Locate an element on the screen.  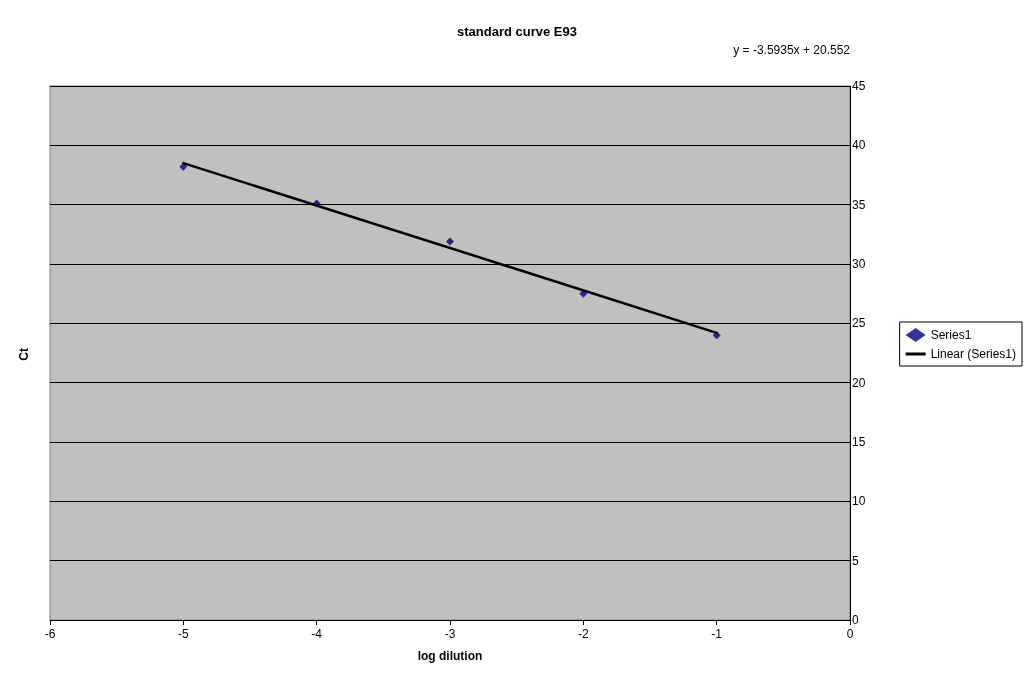
y-tick-label: 40 is located at coordinates (859, 145).